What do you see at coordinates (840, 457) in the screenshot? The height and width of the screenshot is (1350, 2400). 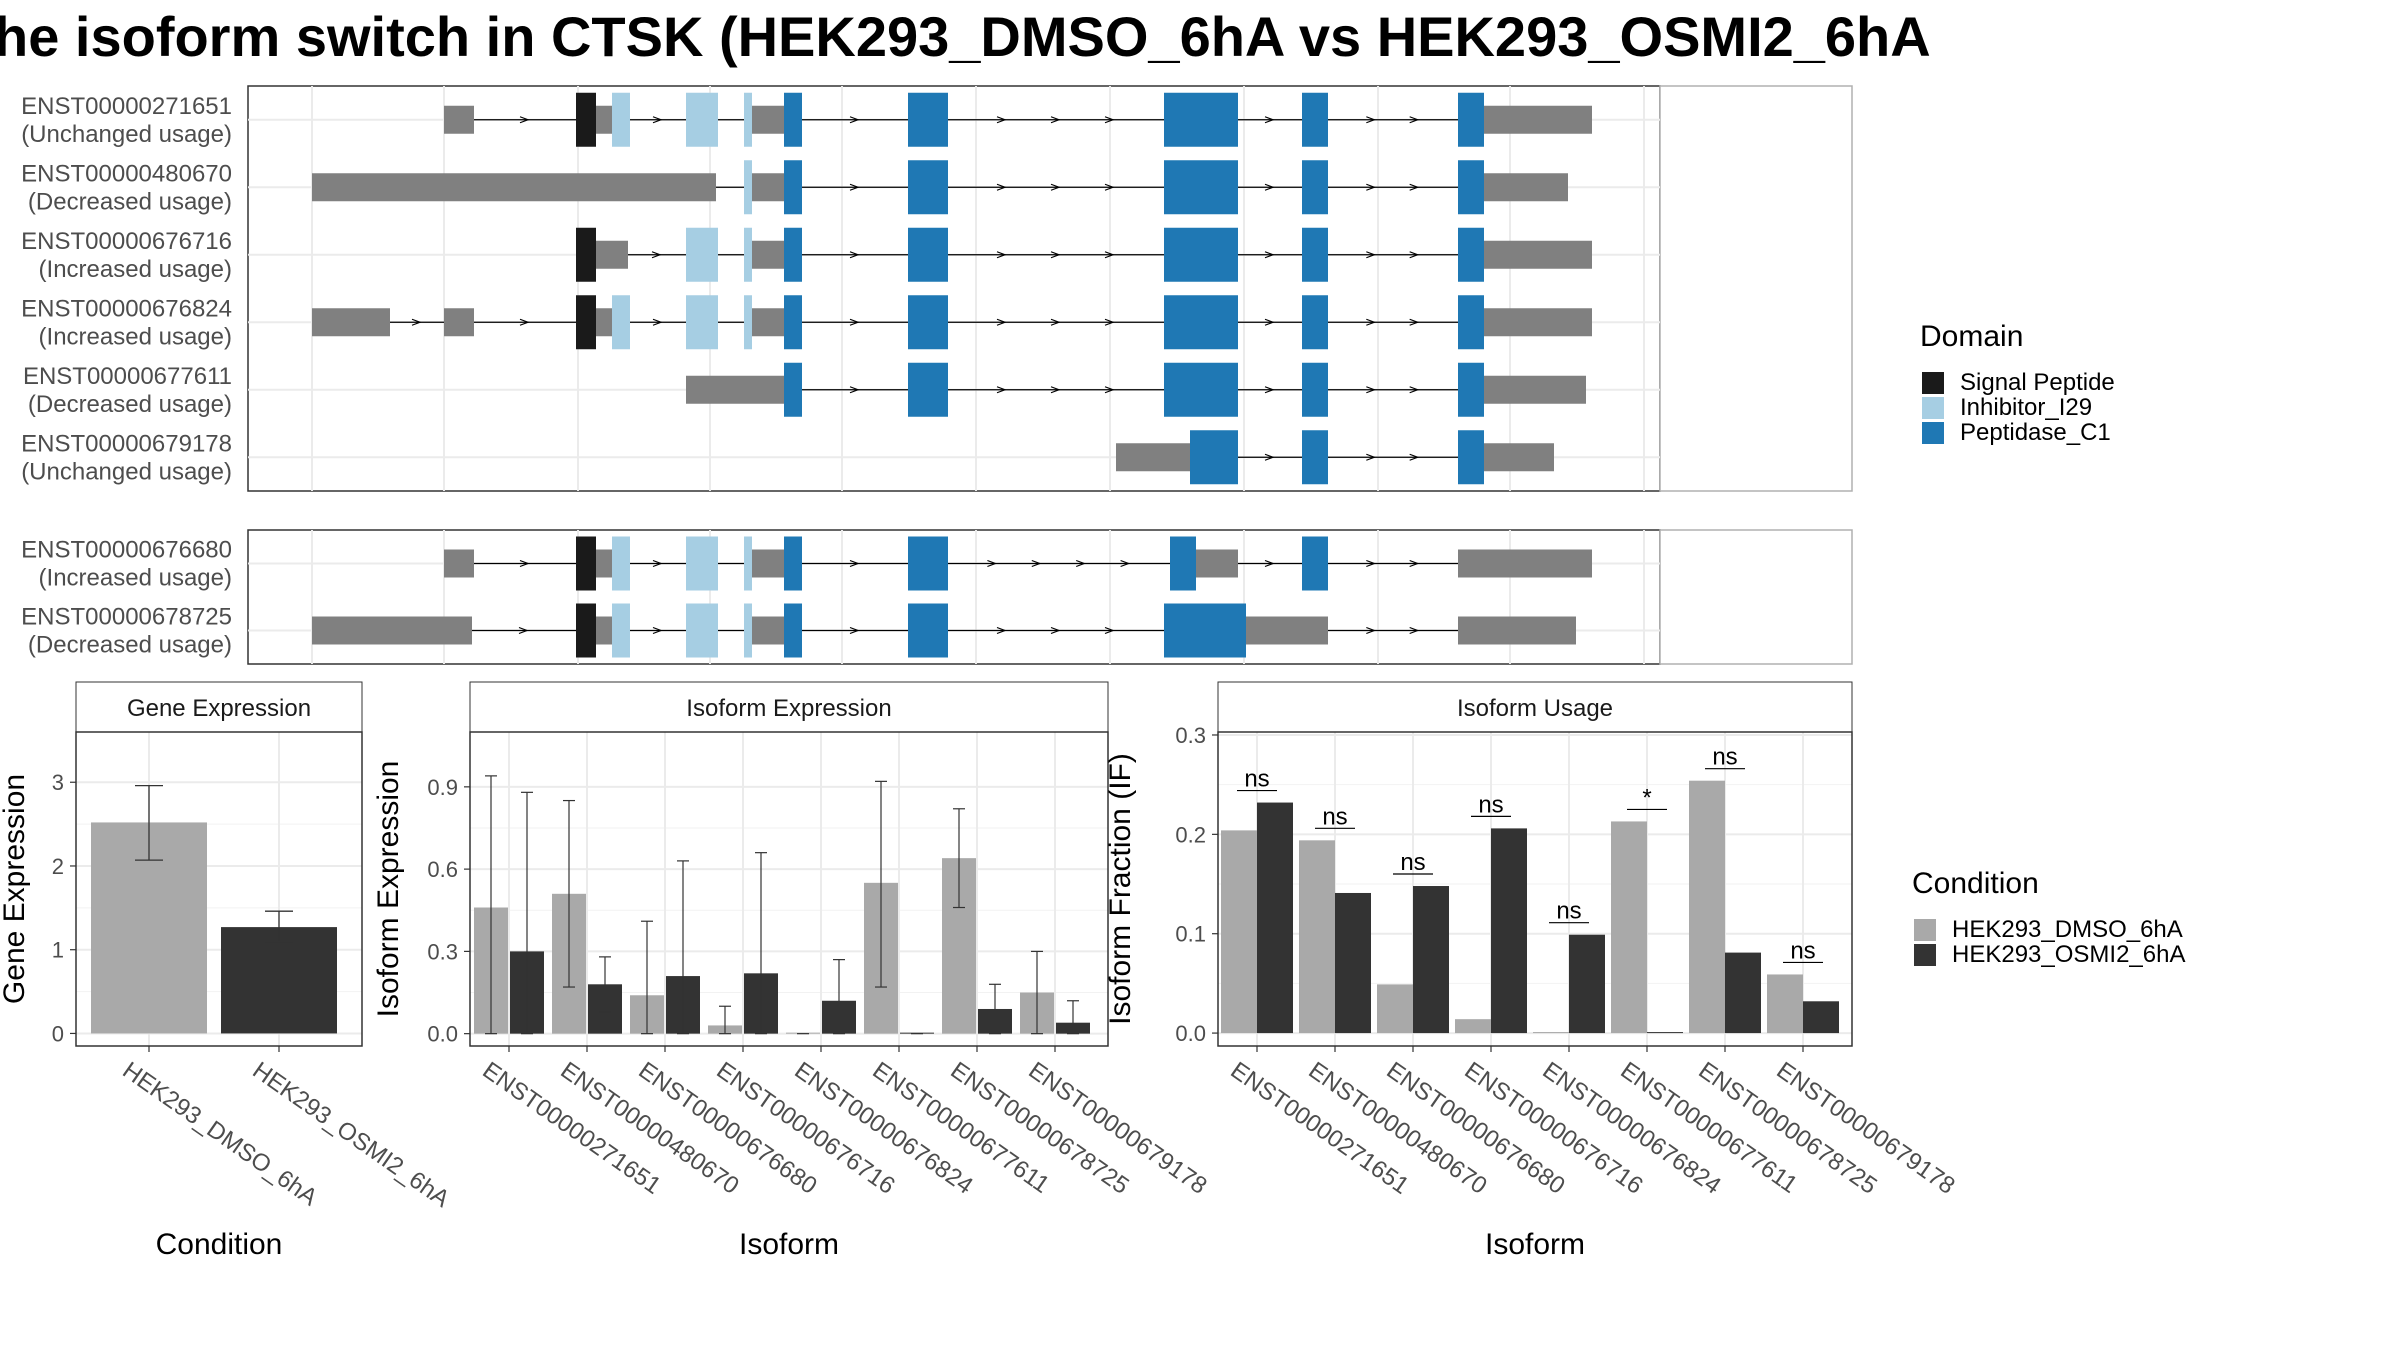 I see `transcript-row: ENST00000679178(Unchanged usage)` at bounding box center [840, 457].